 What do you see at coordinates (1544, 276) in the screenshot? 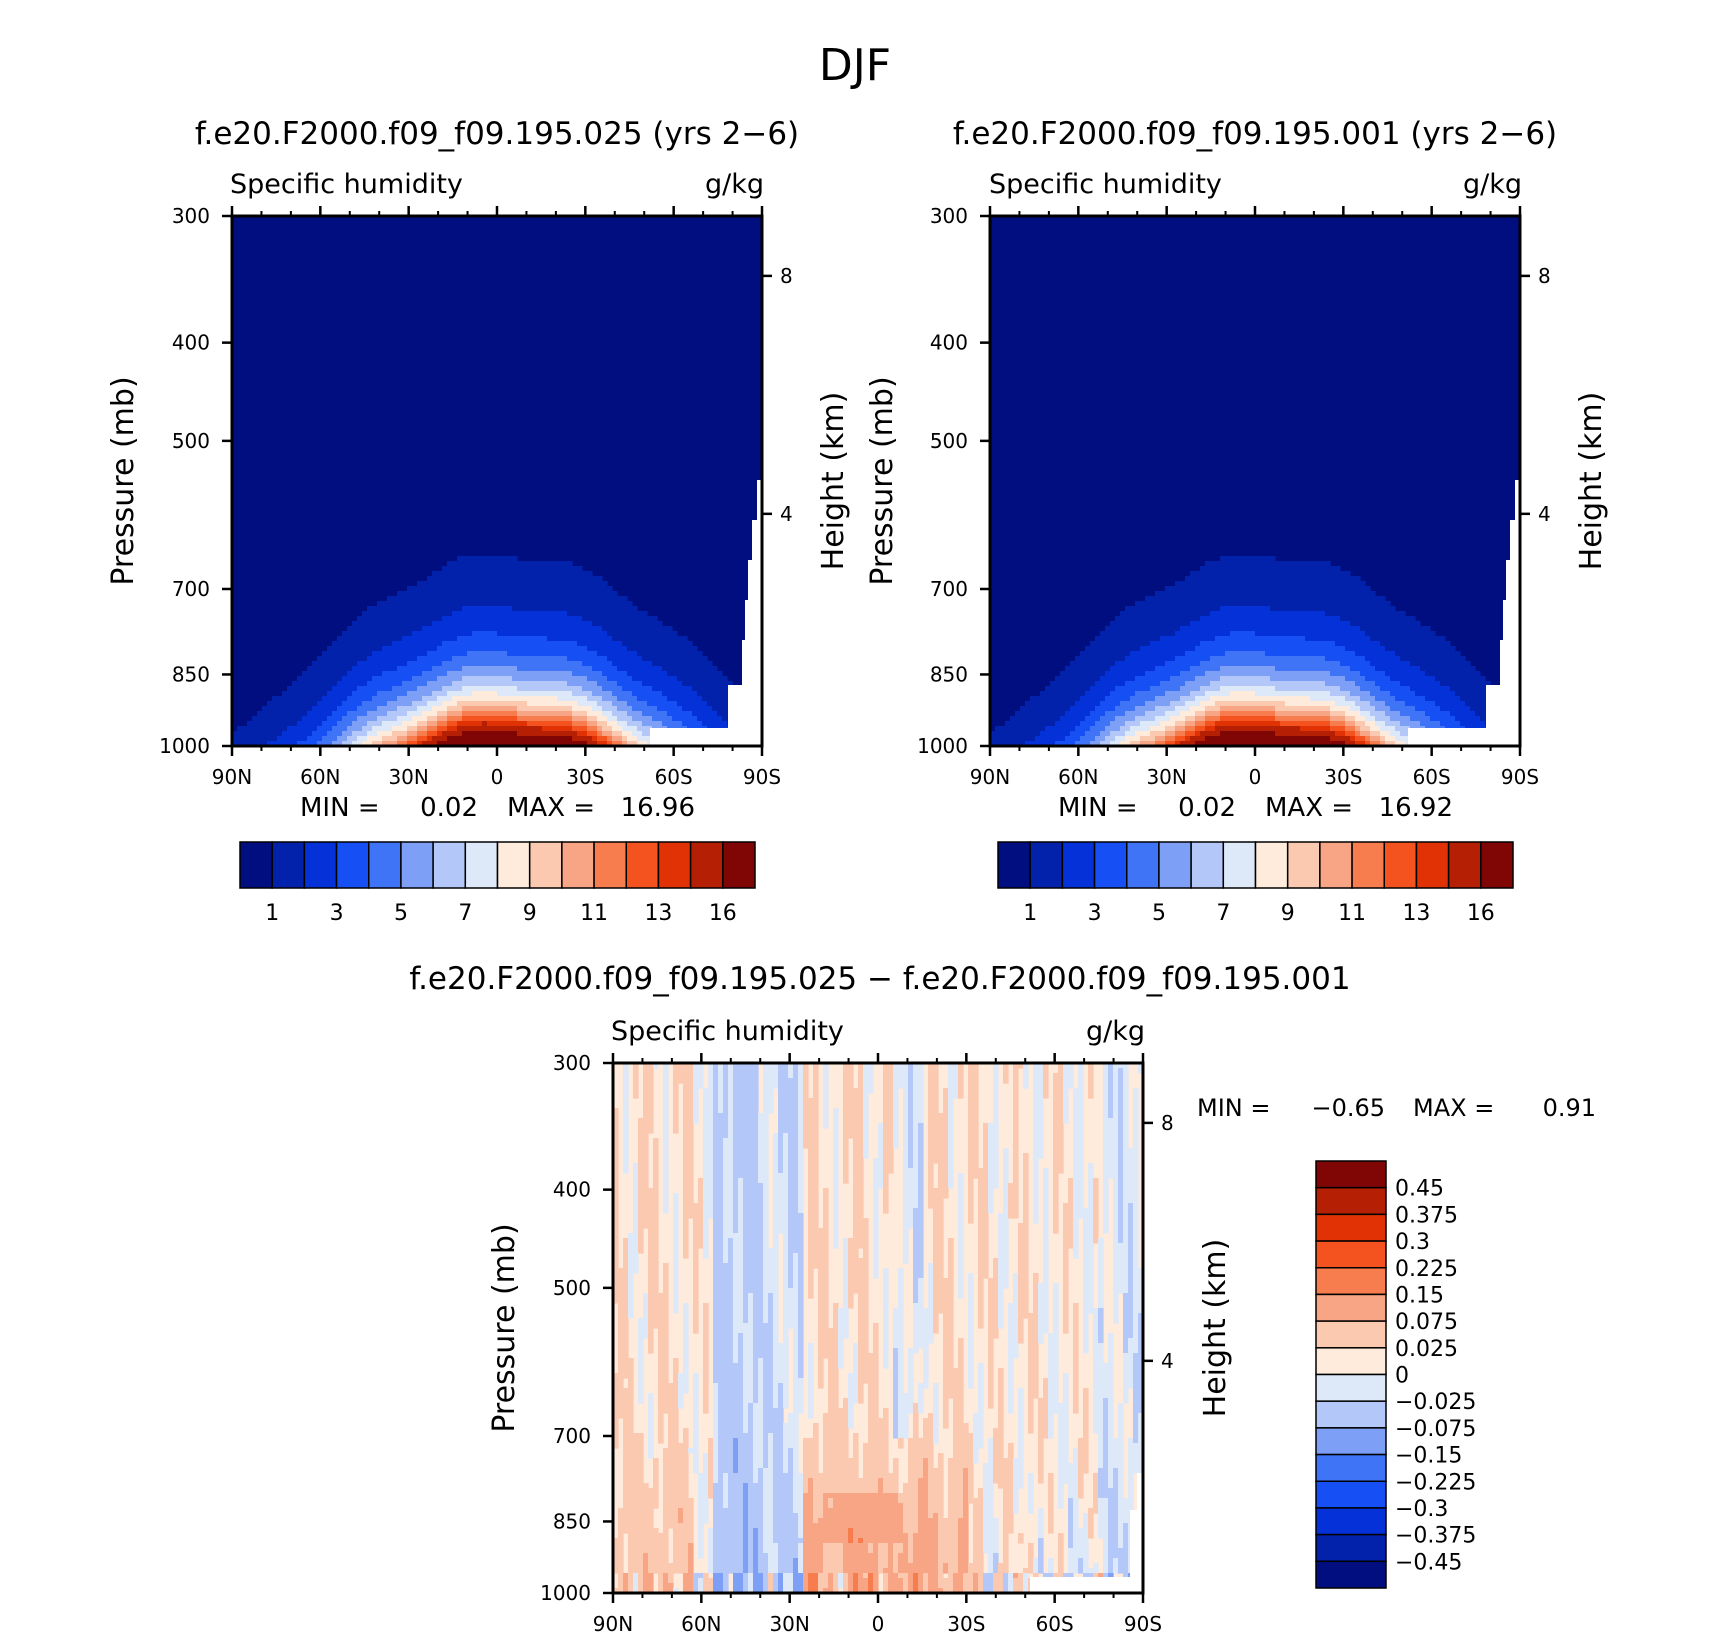
I see `height-tick-label: 8` at bounding box center [1544, 276].